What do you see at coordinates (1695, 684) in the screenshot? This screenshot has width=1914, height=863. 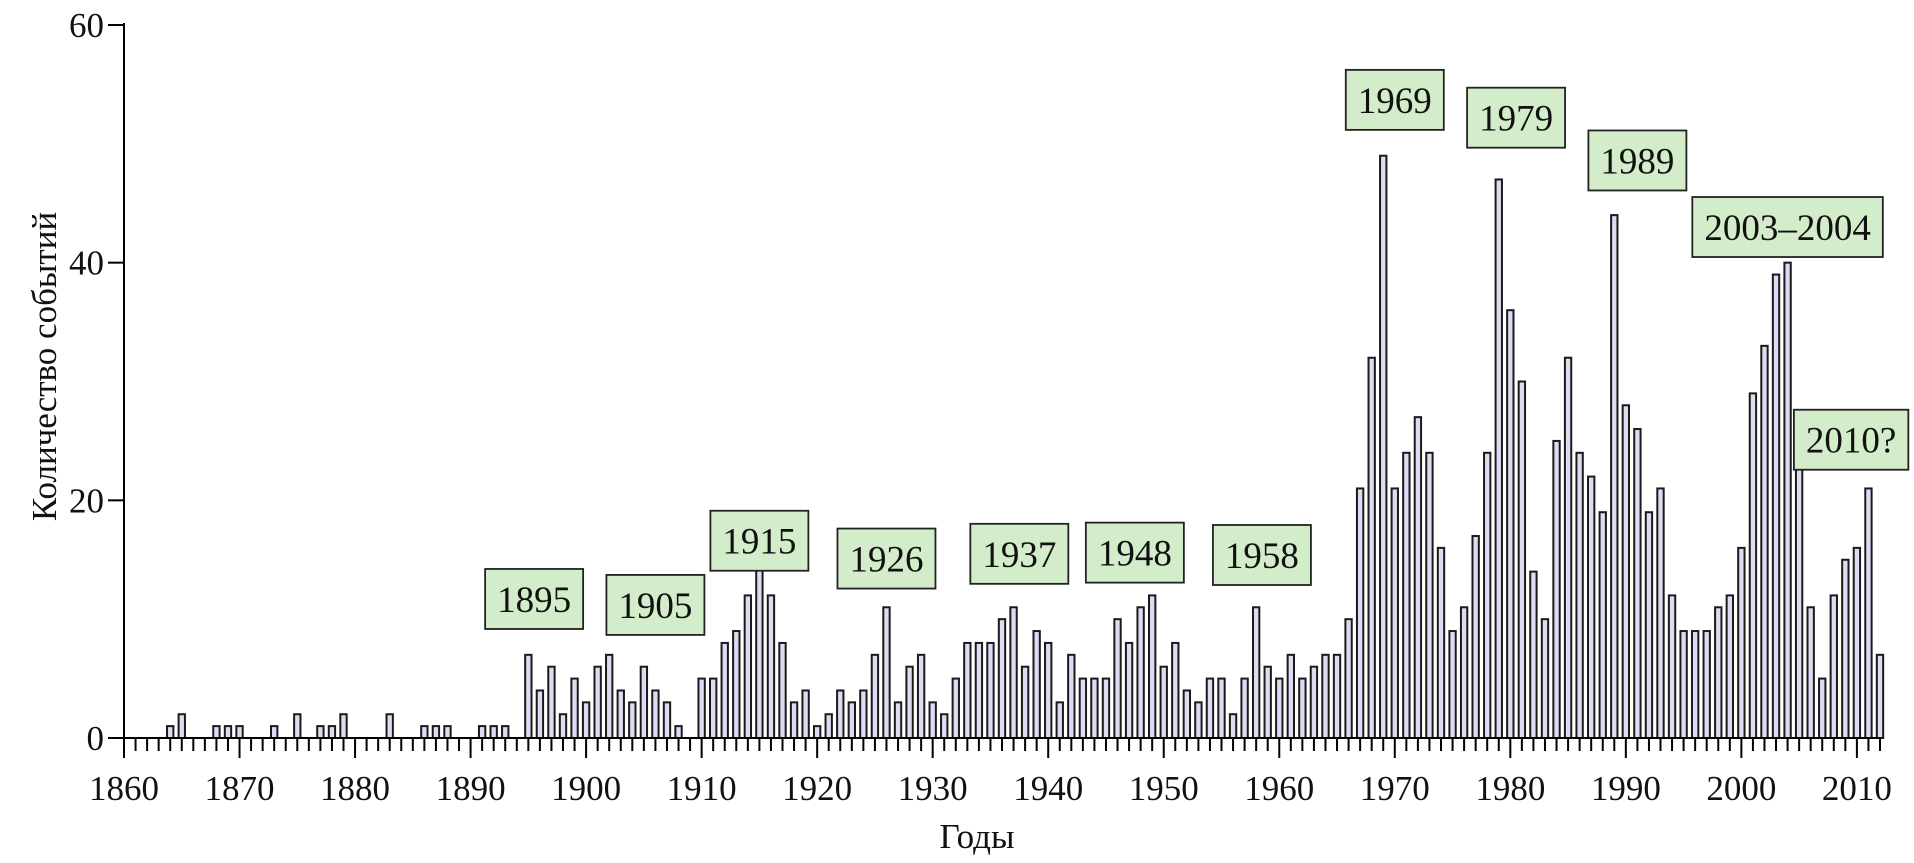 I see `bar-1996` at bounding box center [1695, 684].